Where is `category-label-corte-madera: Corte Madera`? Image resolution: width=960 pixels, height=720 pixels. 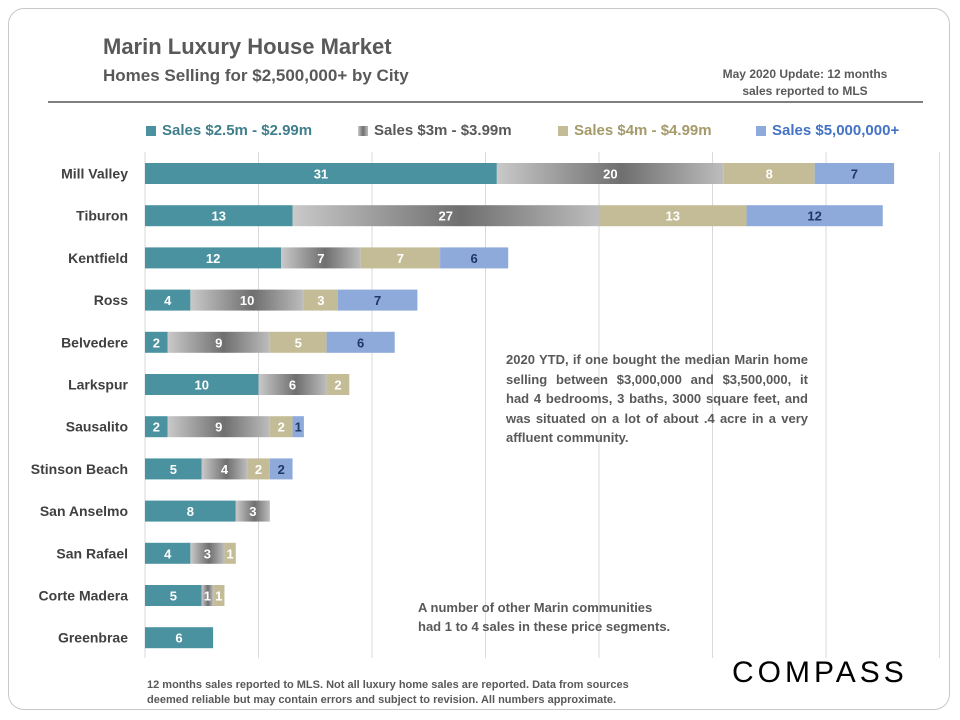 category-label-corte-madera: Corte Madera is located at coordinates (84, 596).